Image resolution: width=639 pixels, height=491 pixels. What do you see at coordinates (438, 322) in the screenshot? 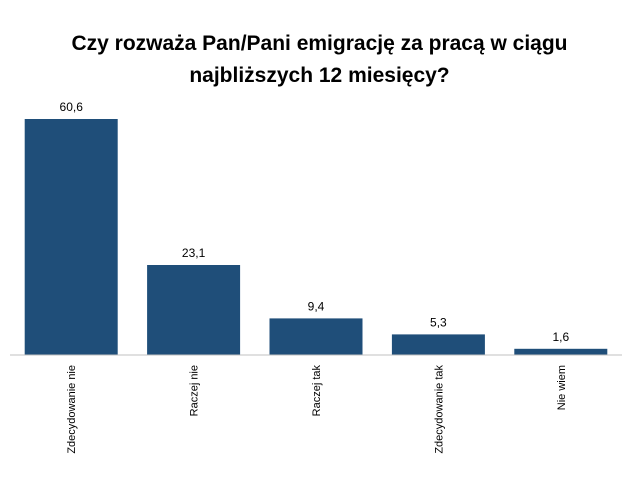
I see `data-label-3: 5,3` at bounding box center [438, 322].